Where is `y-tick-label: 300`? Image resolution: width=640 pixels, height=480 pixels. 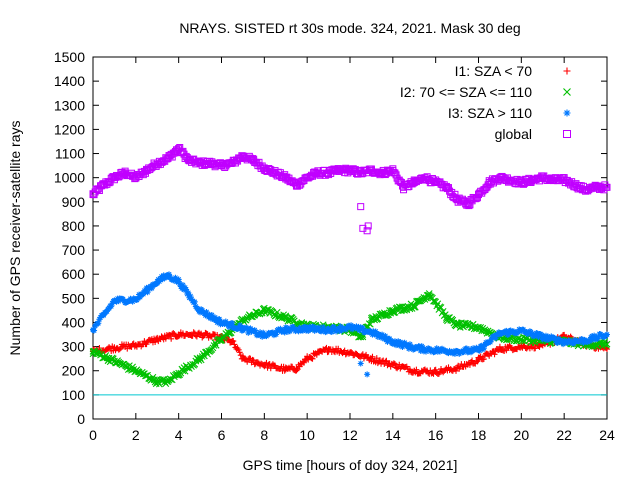
y-tick-label: 300 is located at coordinates (74, 347).